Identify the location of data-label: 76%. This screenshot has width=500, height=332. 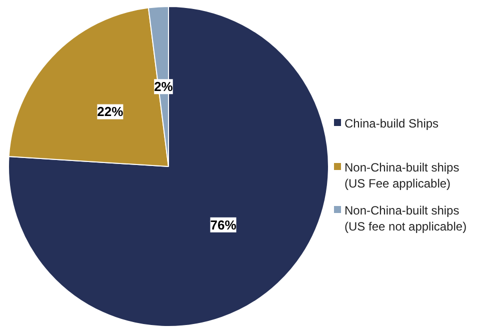
(223, 224).